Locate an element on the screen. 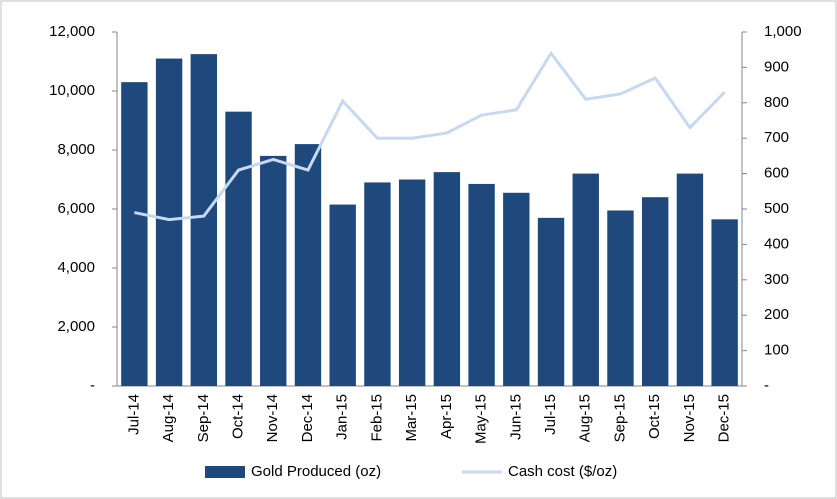  y2-tick-label: 700 is located at coordinates (776, 137).